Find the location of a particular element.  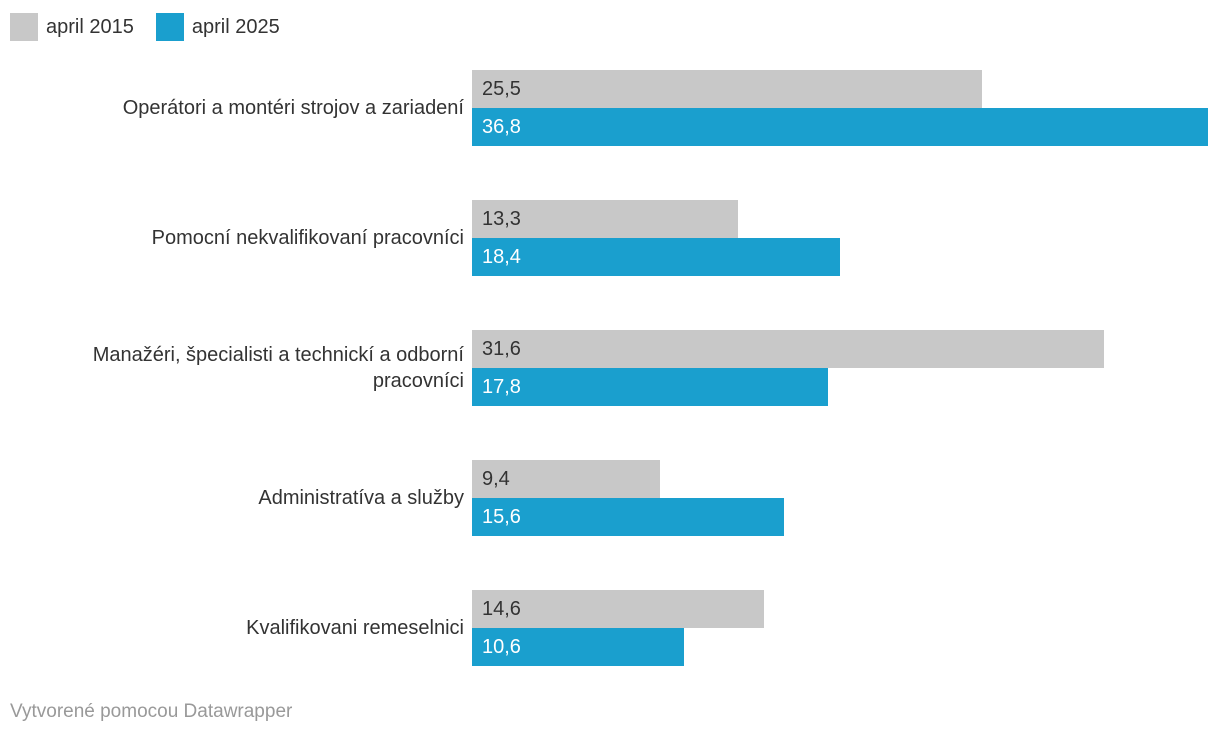

bar-value-label: 9,4 is located at coordinates (496, 478).